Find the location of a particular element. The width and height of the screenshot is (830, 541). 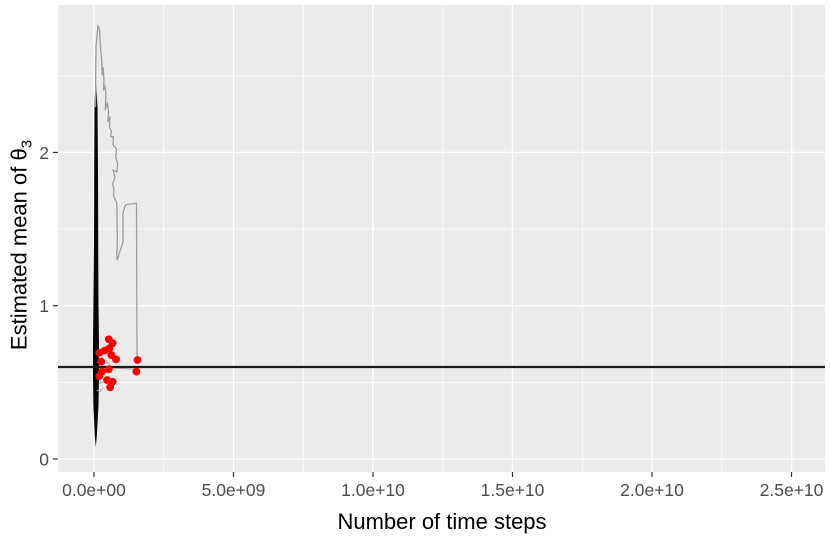

x-tick-label: 0.0e+00 is located at coordinates (94, 490).